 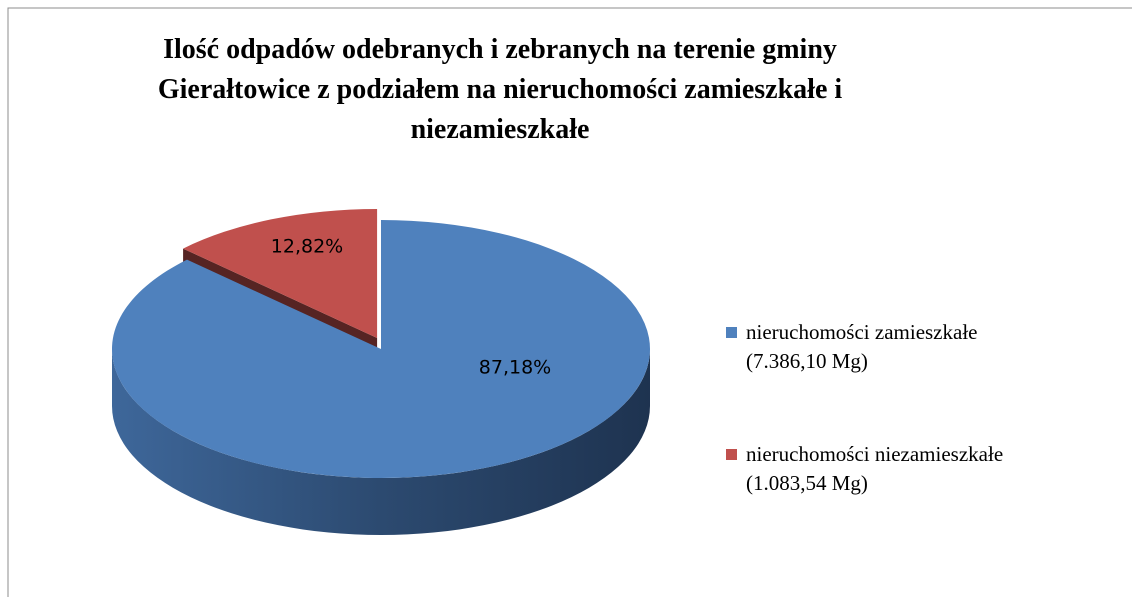 I want to click on data-label: 12,82%, so click(x=307, y=247).